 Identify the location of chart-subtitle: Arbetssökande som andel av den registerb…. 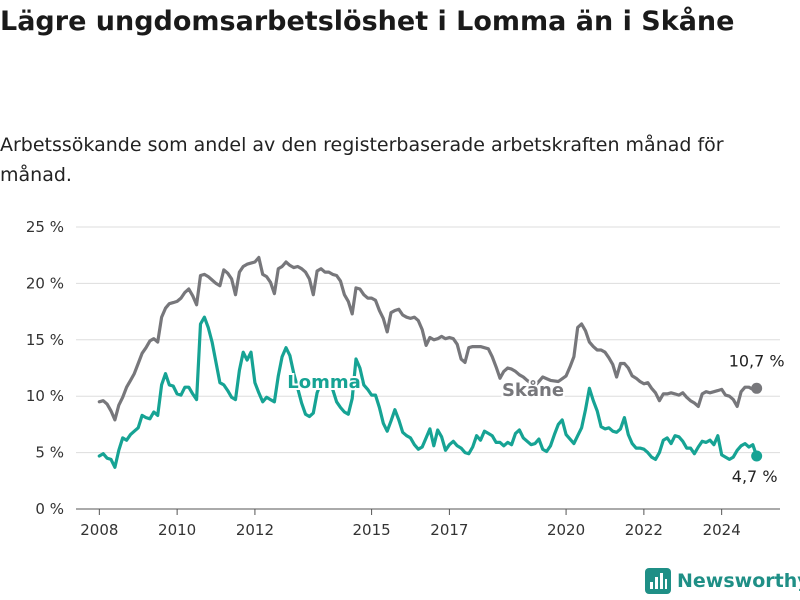
(362, 160).